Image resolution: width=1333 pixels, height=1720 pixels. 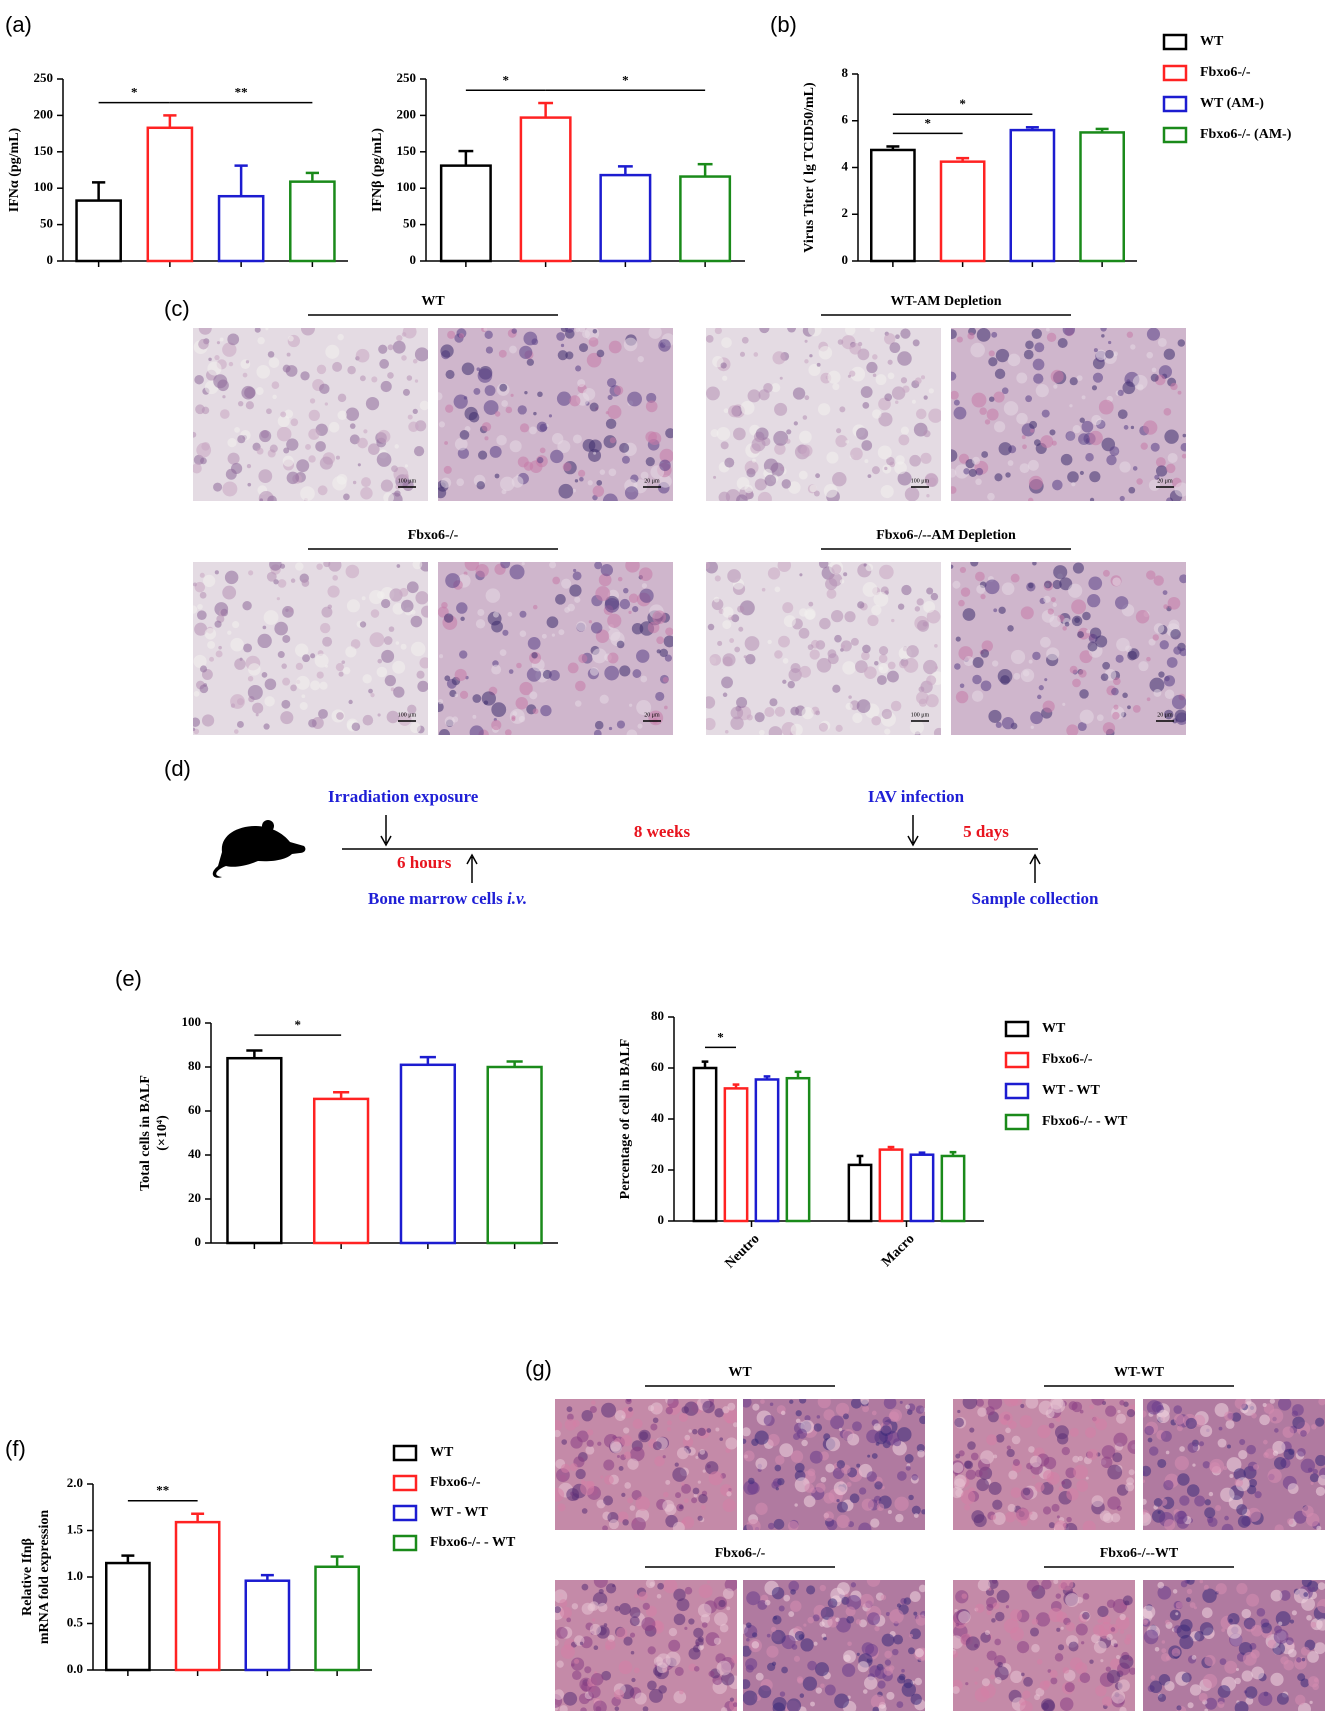 What do you see at coordinates (455, 1482) in the screenshot?
I see `legend-label: Fbxo6-/-` at bounding box center [455, 1482].